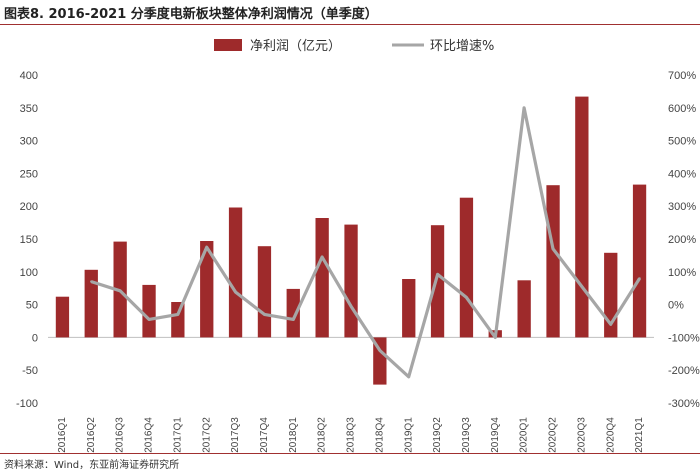 The image size is (700, 473). What do you see at coordinates (235, 272) in the screenshot?
I see `bar-2017Q3` at bounding box center [235, 272].